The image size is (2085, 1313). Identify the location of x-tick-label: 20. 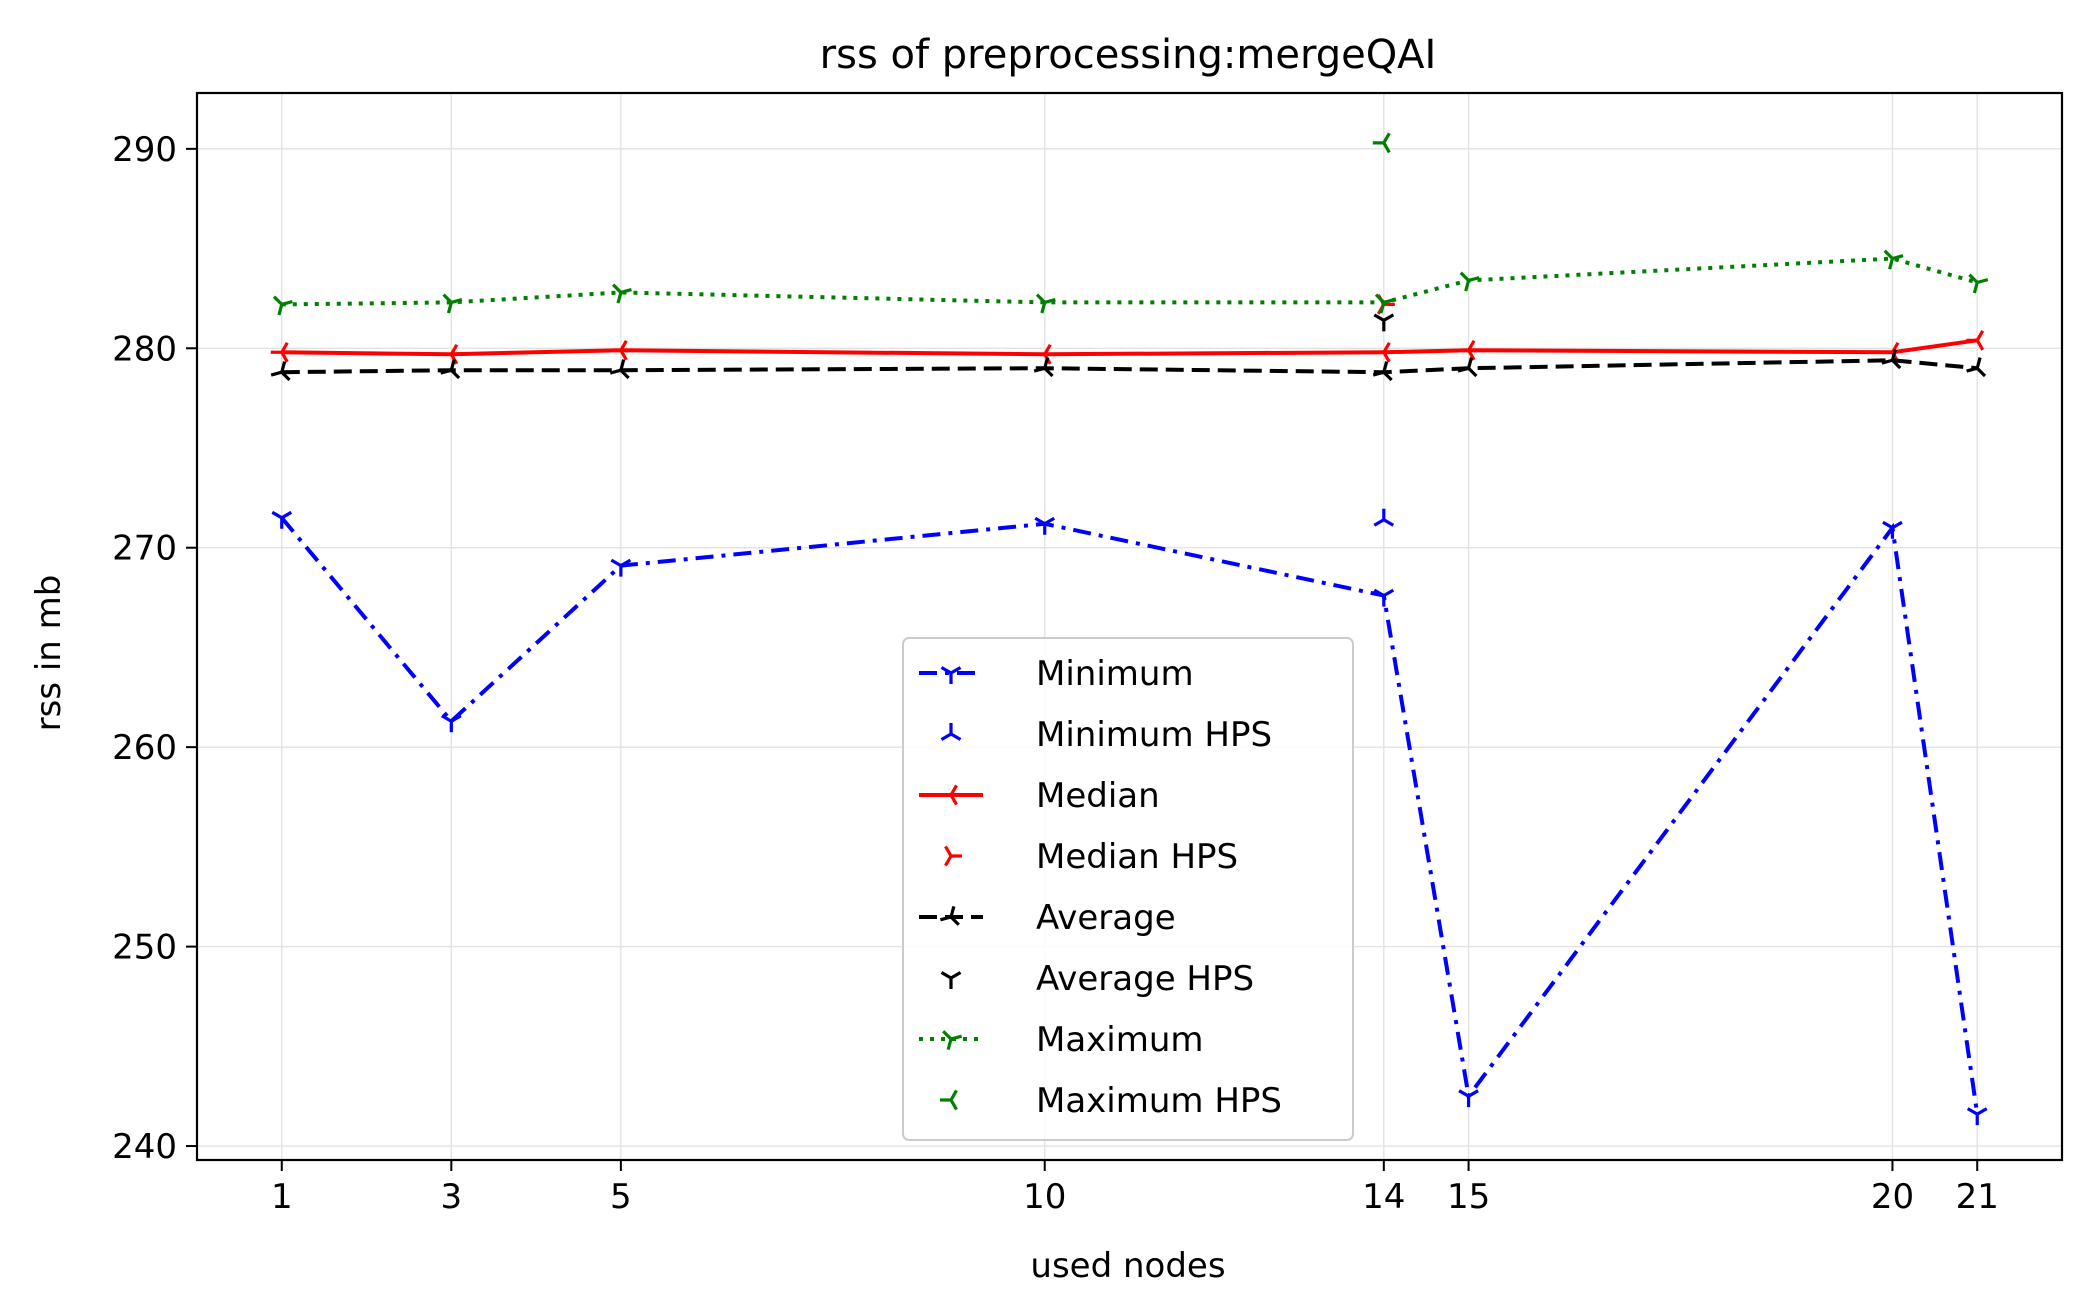
(1892, 1197).